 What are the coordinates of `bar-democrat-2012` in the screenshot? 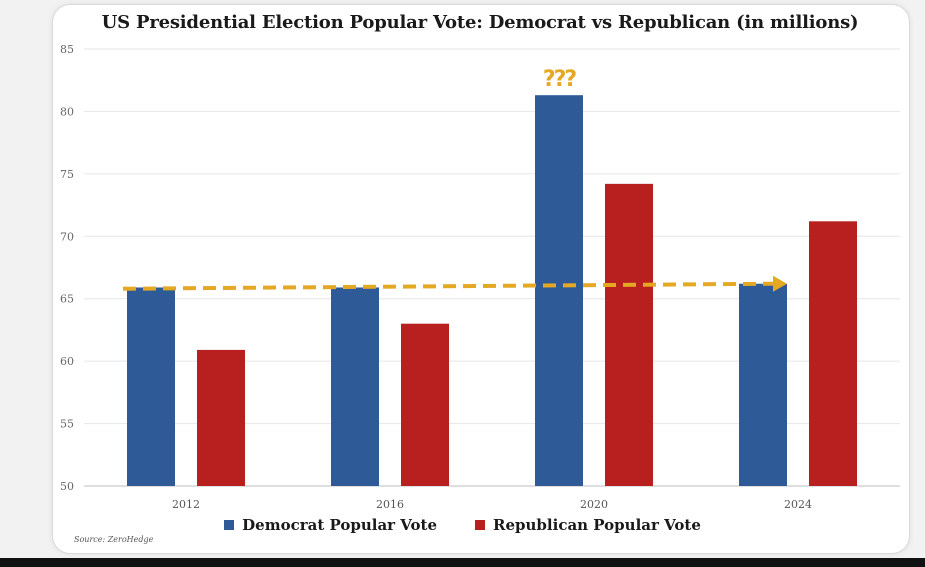 It's located at (151, 386).